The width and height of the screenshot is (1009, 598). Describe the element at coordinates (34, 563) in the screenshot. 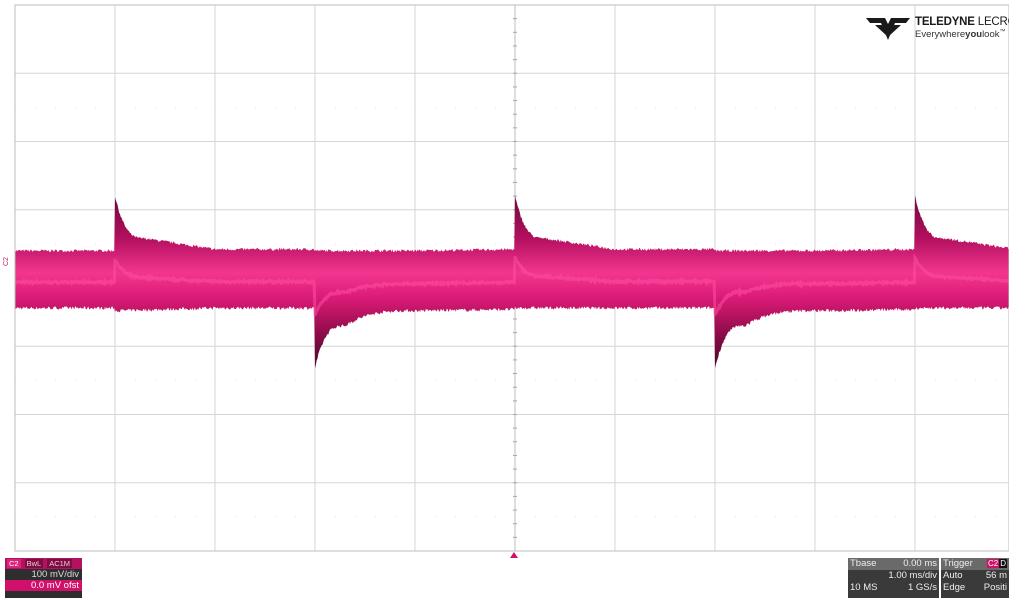

I see `bandwidth-limit-badge: BwL` at that location.